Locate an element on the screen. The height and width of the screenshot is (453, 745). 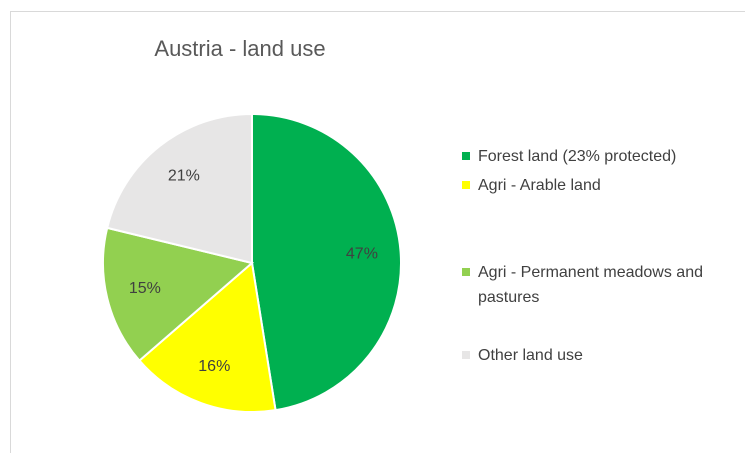
legend-label: Other land use is located at coordinates (530, 355).